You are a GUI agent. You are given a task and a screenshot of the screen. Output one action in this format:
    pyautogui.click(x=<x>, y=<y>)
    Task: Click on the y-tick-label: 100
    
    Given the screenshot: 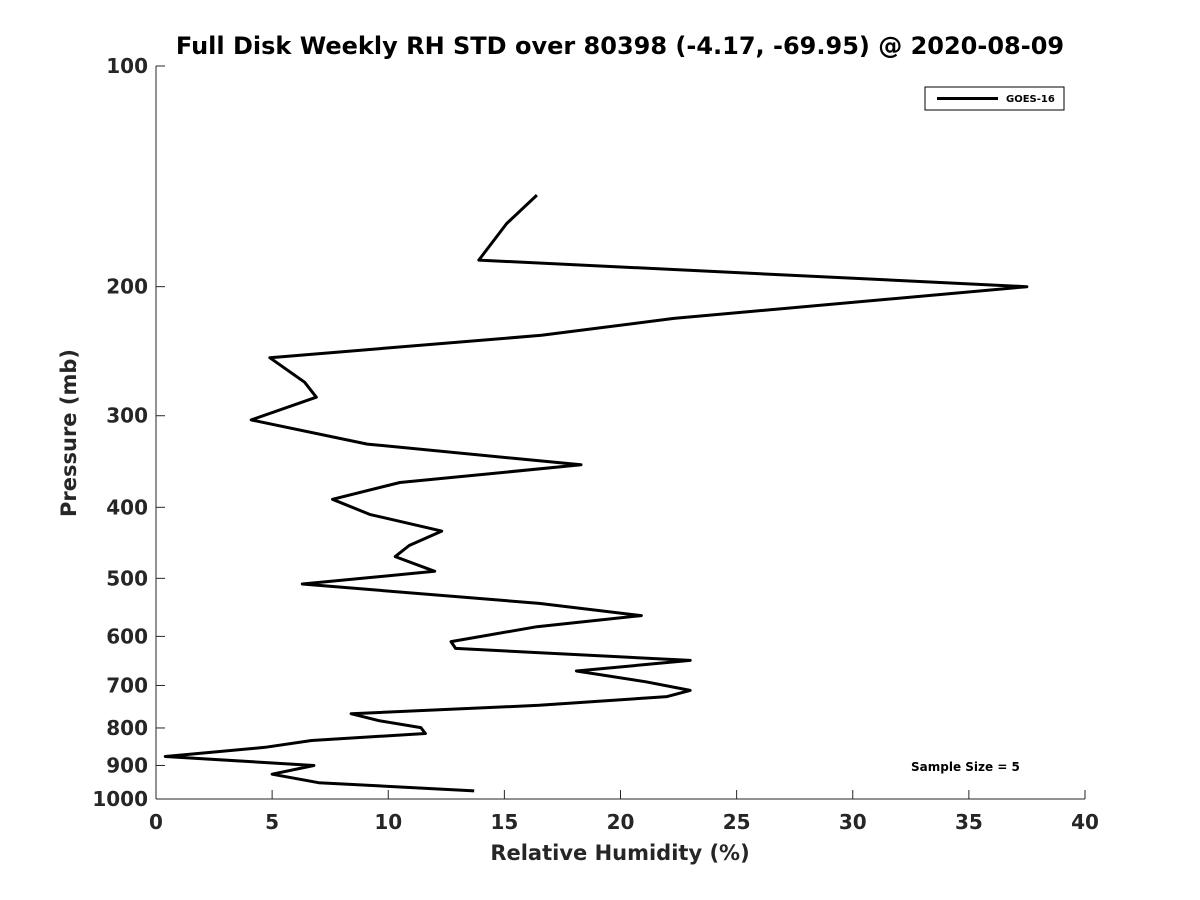 What is the action you would take?
    pyautogui.click(x=127, y=66)
    